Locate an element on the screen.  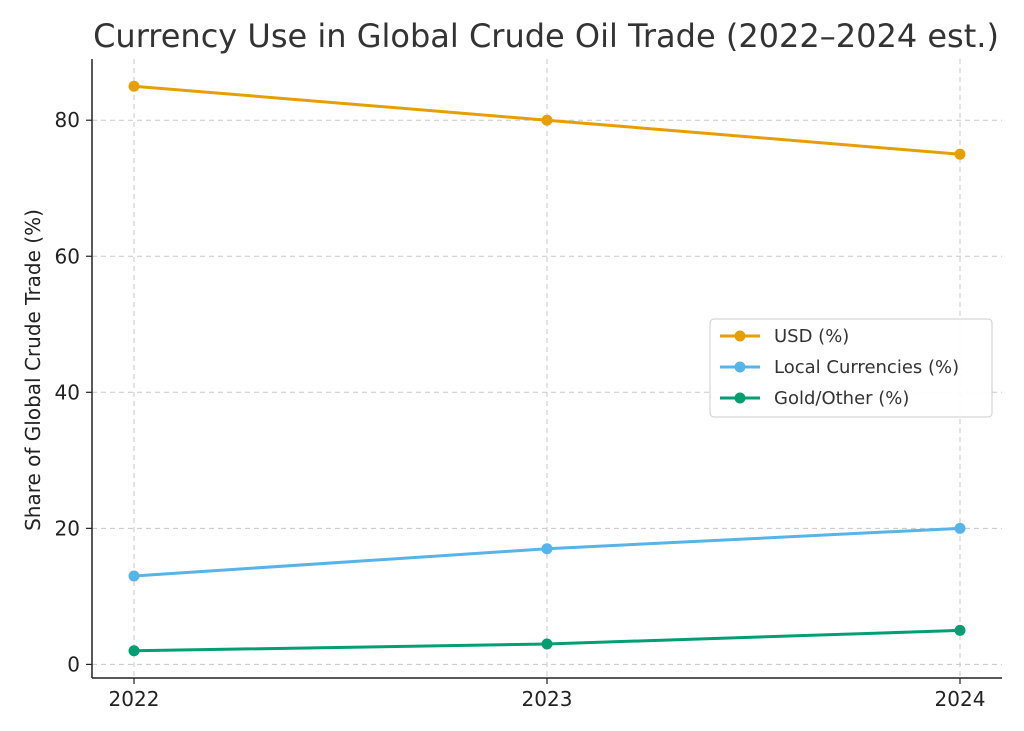
y-tick-label: 60 is located at coordinates (67, 256).